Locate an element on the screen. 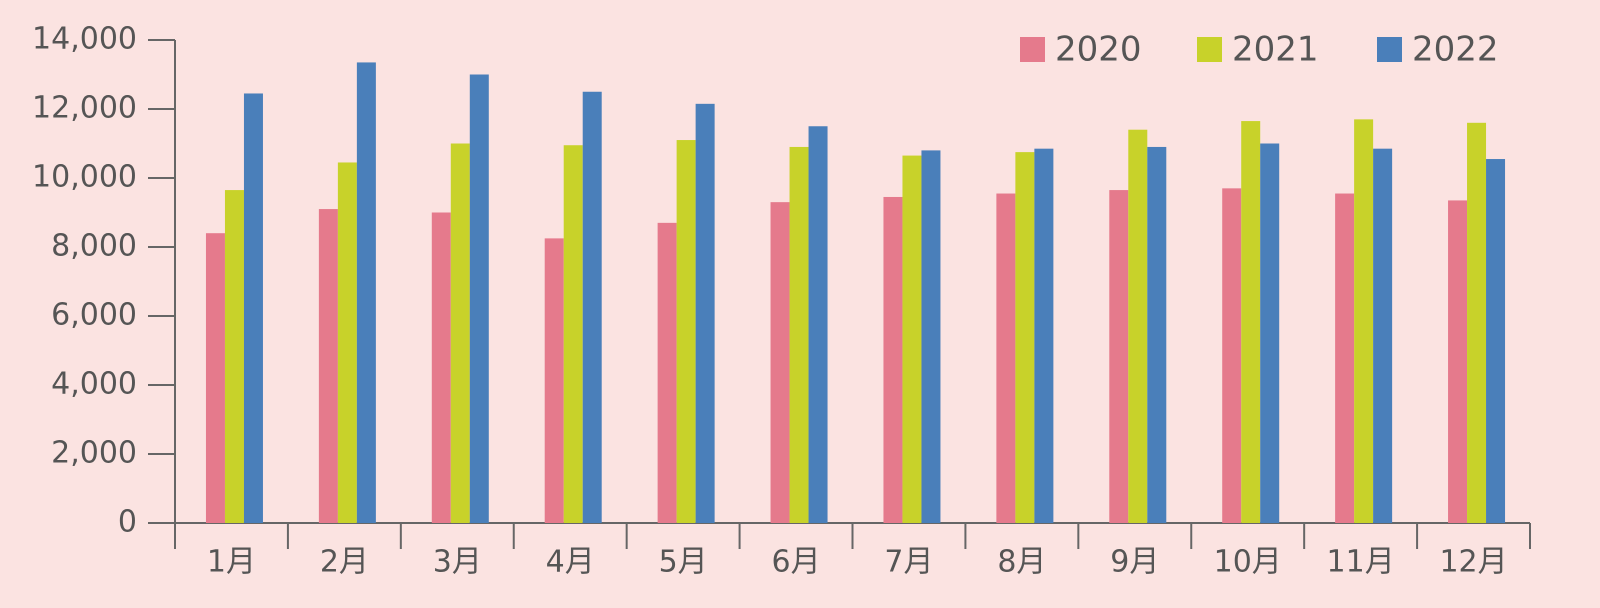 The image size is (1600, 608). y-tick-label: 4,000 is located at coordinates (94, 384).